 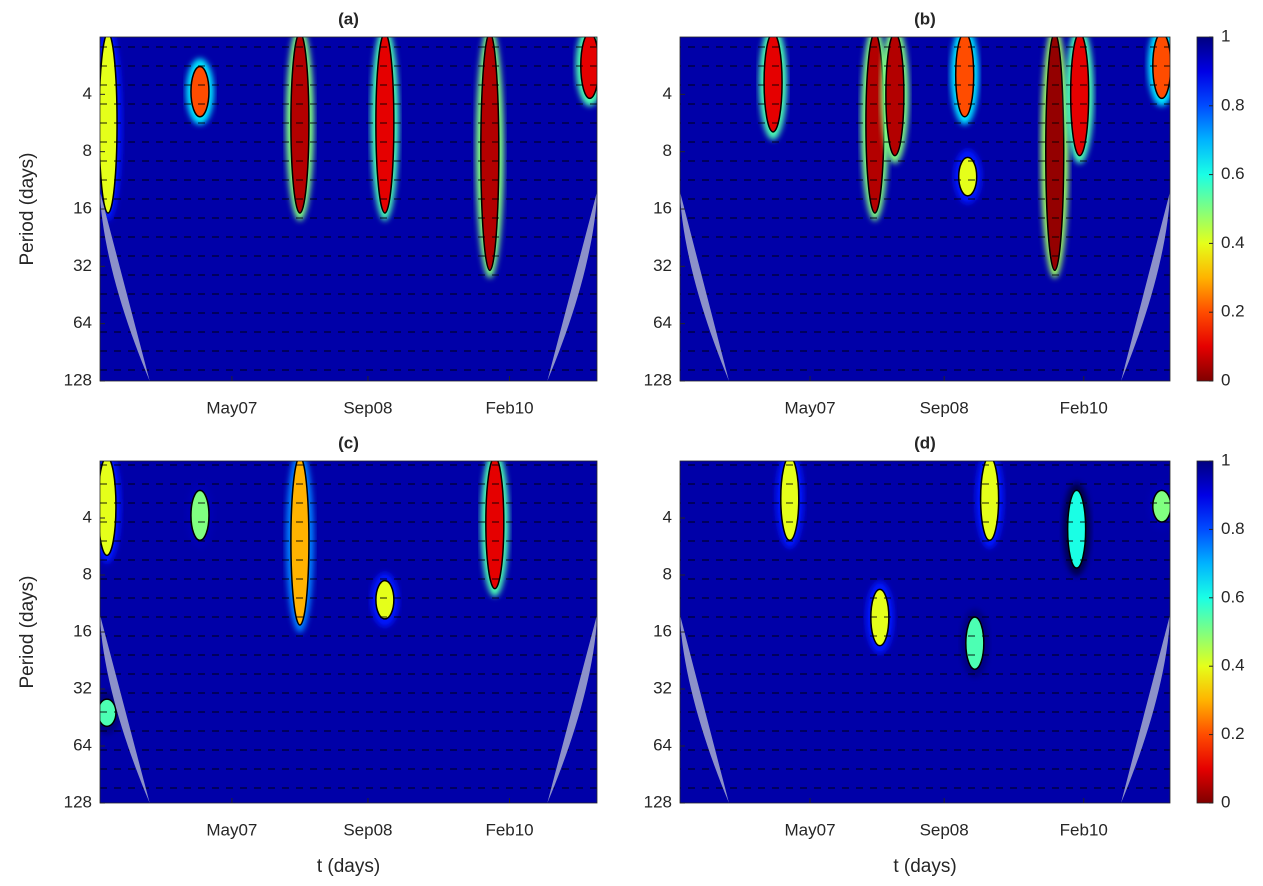 I want to click on panel-title: (b), so click(x=925, y=18).